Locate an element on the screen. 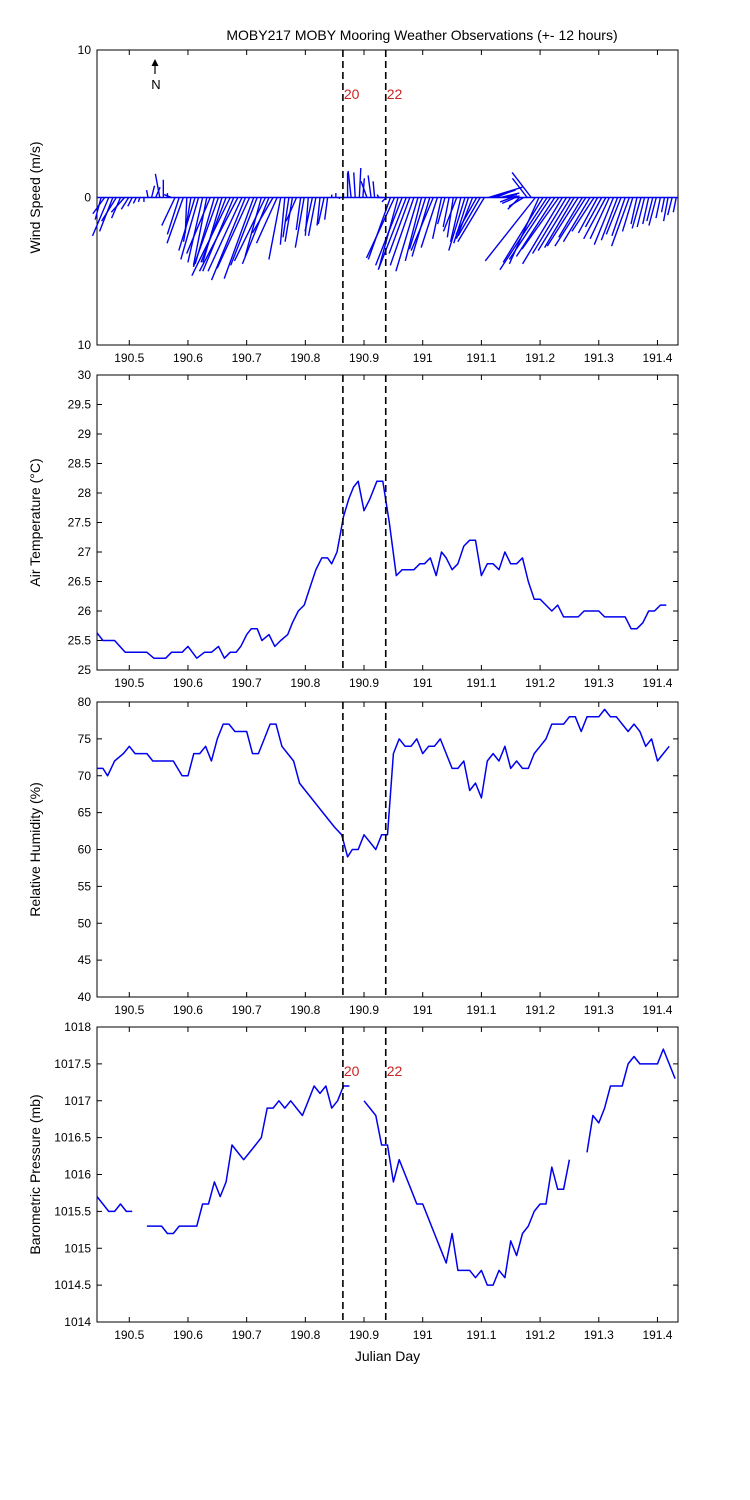 The height and width of the screenshot is (1500, 750). y-tick-label: 1017.5 is located at coordinates (72, 1064).